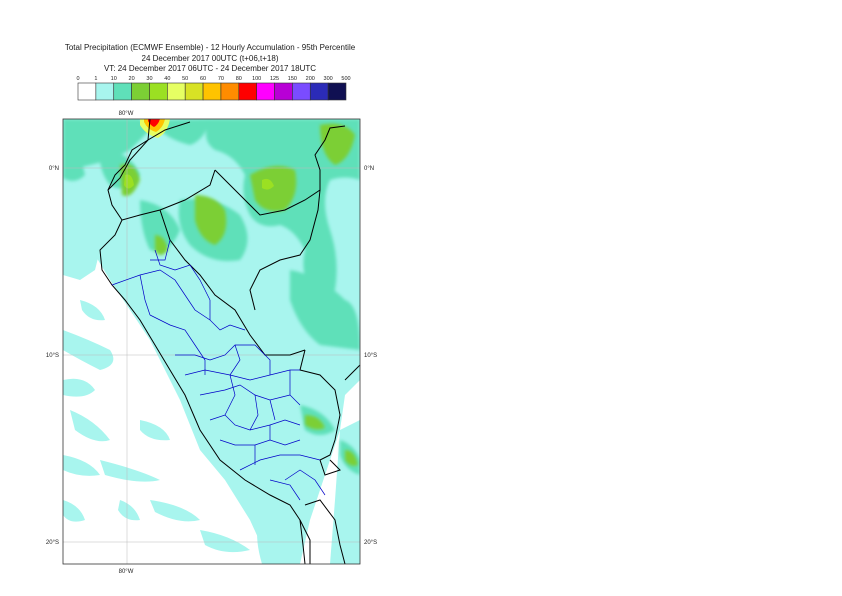 Image resolution: width=842 pixels, height=596 pixels. I want to click on legend-tick: 70, so click(221, 79).